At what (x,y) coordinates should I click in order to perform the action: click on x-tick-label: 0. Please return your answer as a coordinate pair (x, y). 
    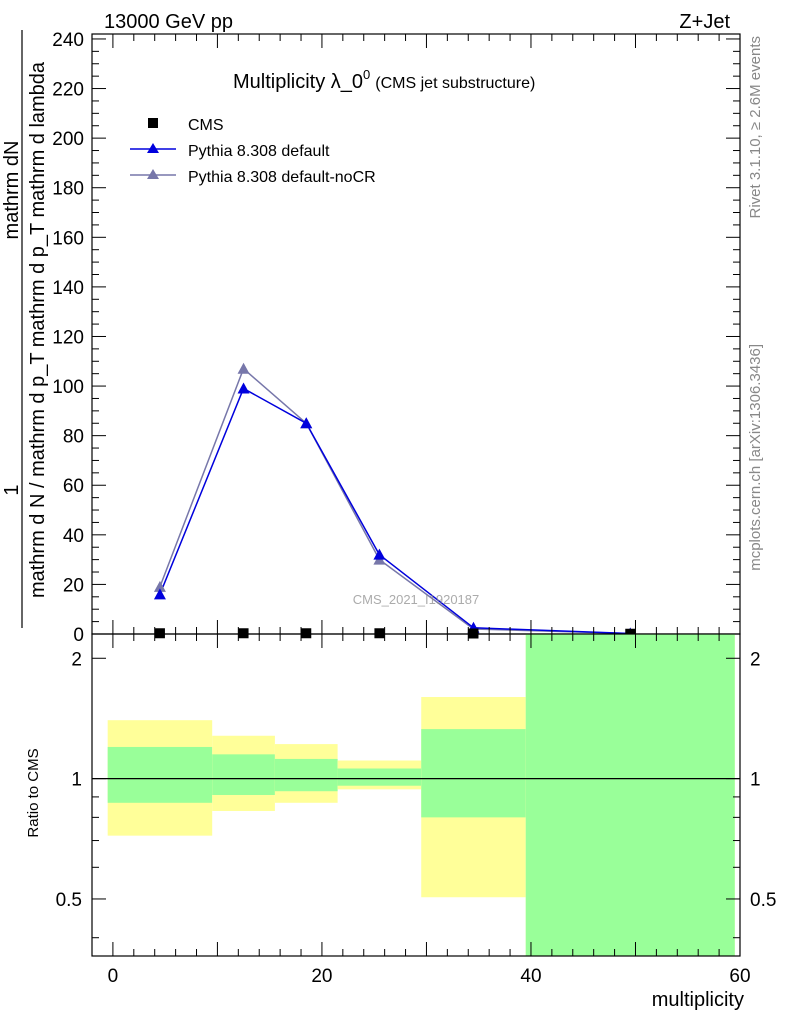
    Looking at the image, I should click on (113, 976).